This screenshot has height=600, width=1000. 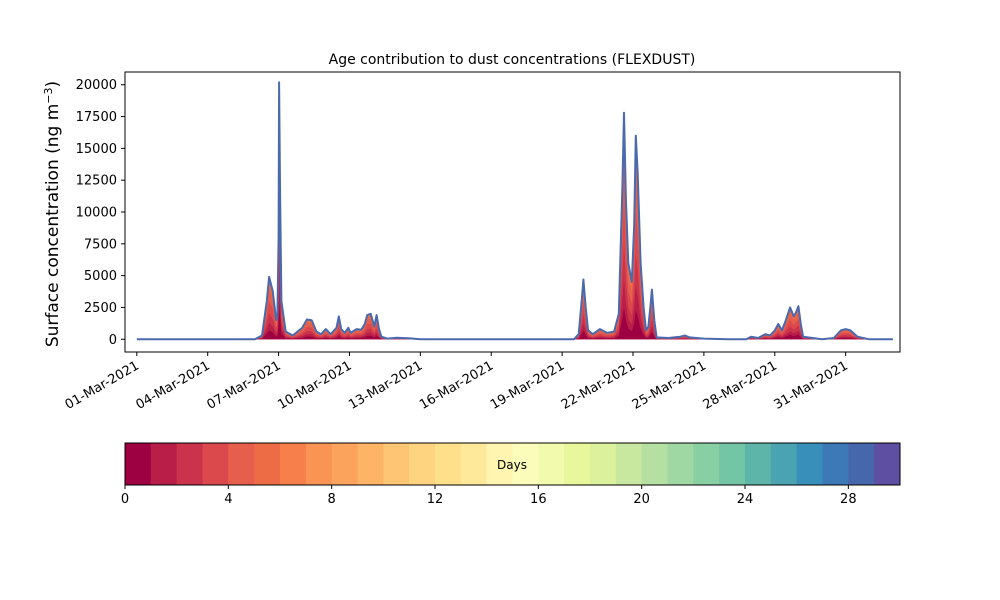 I want to click on colorbar-tick-label: 16, so click(x=538, y=499).